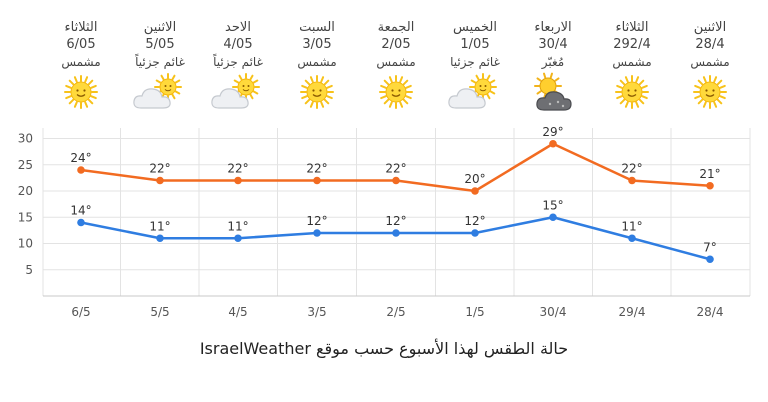 This screenshot has height=402, width=768. What do you see at coordinates (237, 312) in the screenshot?
I see `x-tick-label: 4/5` at bounding box center [237, 312].